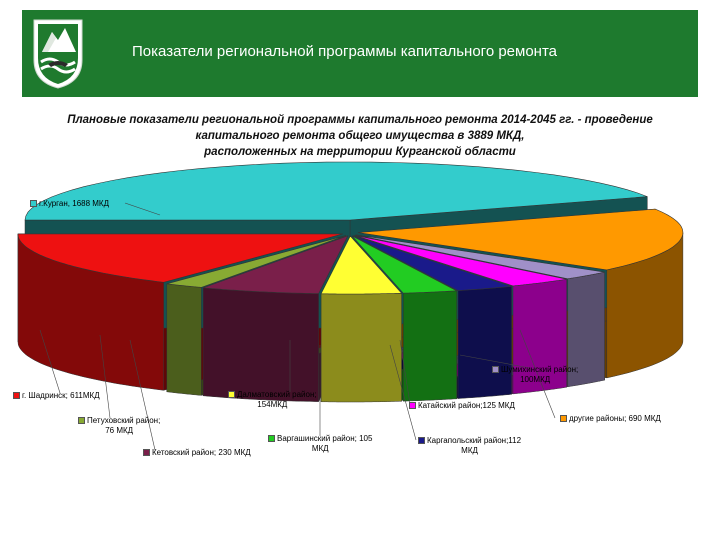 Image resolution: width=720 pixels, height=540 pixels. I want to click on label-kargapolye: Каргапольский район;112 МКД, so click(469, 446).